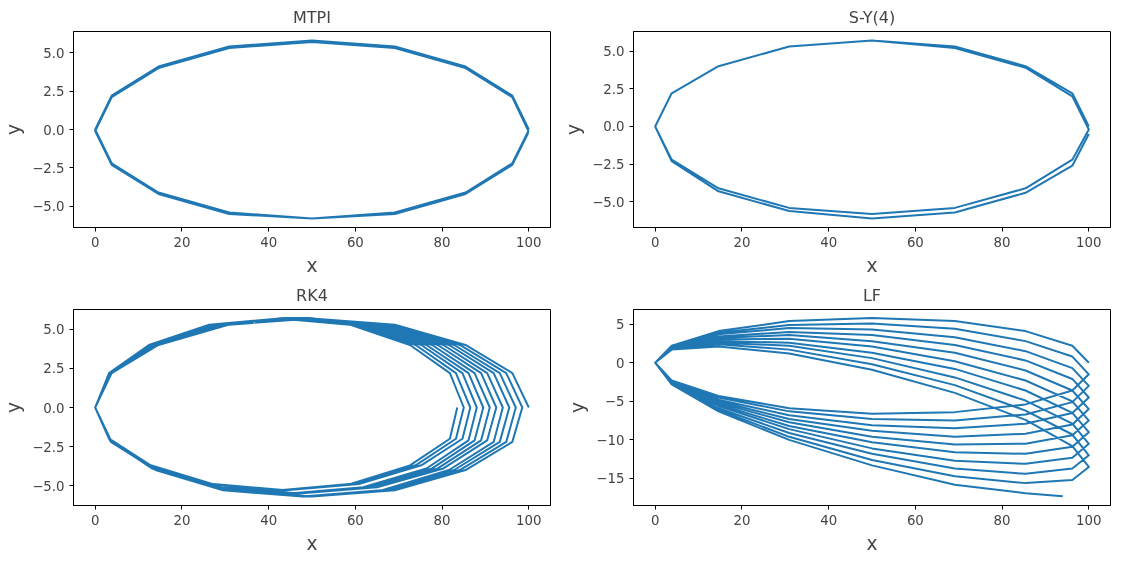  What do you see at coordinates (872, 295) in the screenshot?
I see `chart-title: LF` at bounding box center [872, 295].